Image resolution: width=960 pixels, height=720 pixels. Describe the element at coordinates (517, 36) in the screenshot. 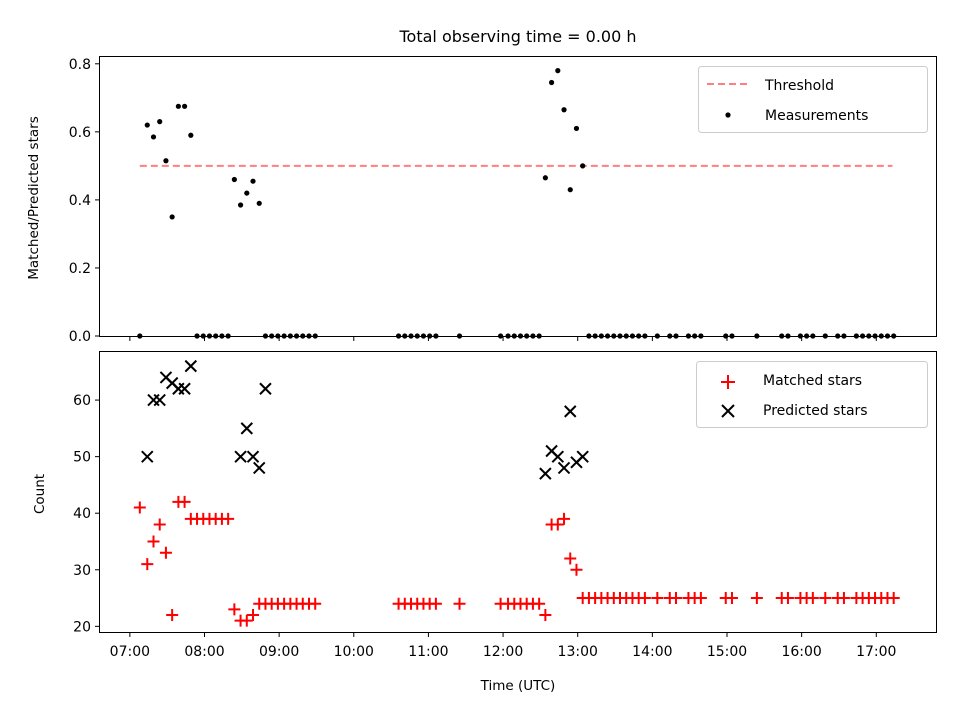

I see `chart-title: Total observing time = 0.00 h` at that location.